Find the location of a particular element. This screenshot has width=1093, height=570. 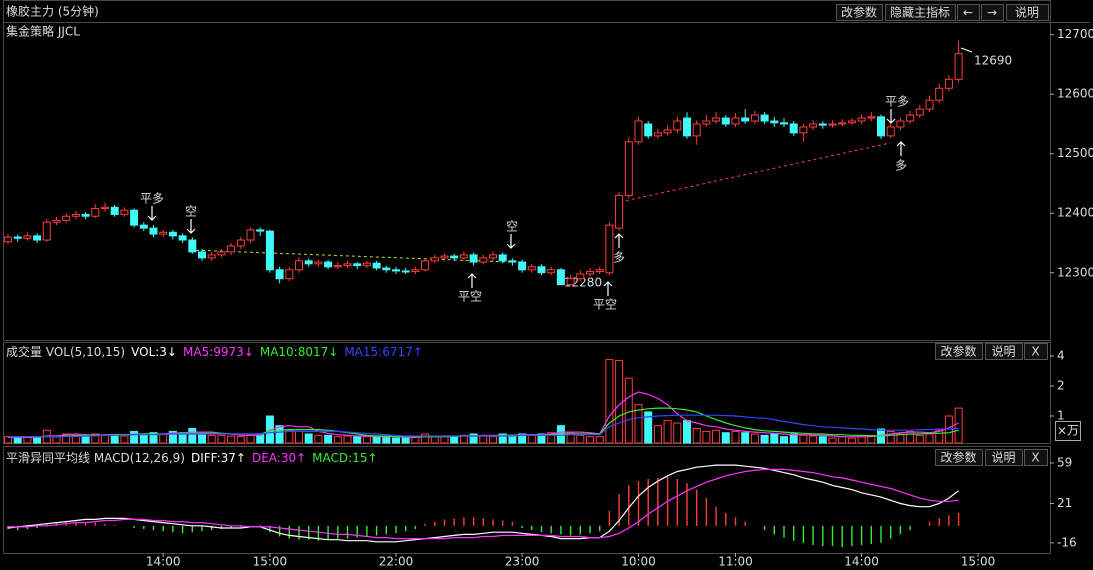

button-label: ← is located at coordinates (968, 13).